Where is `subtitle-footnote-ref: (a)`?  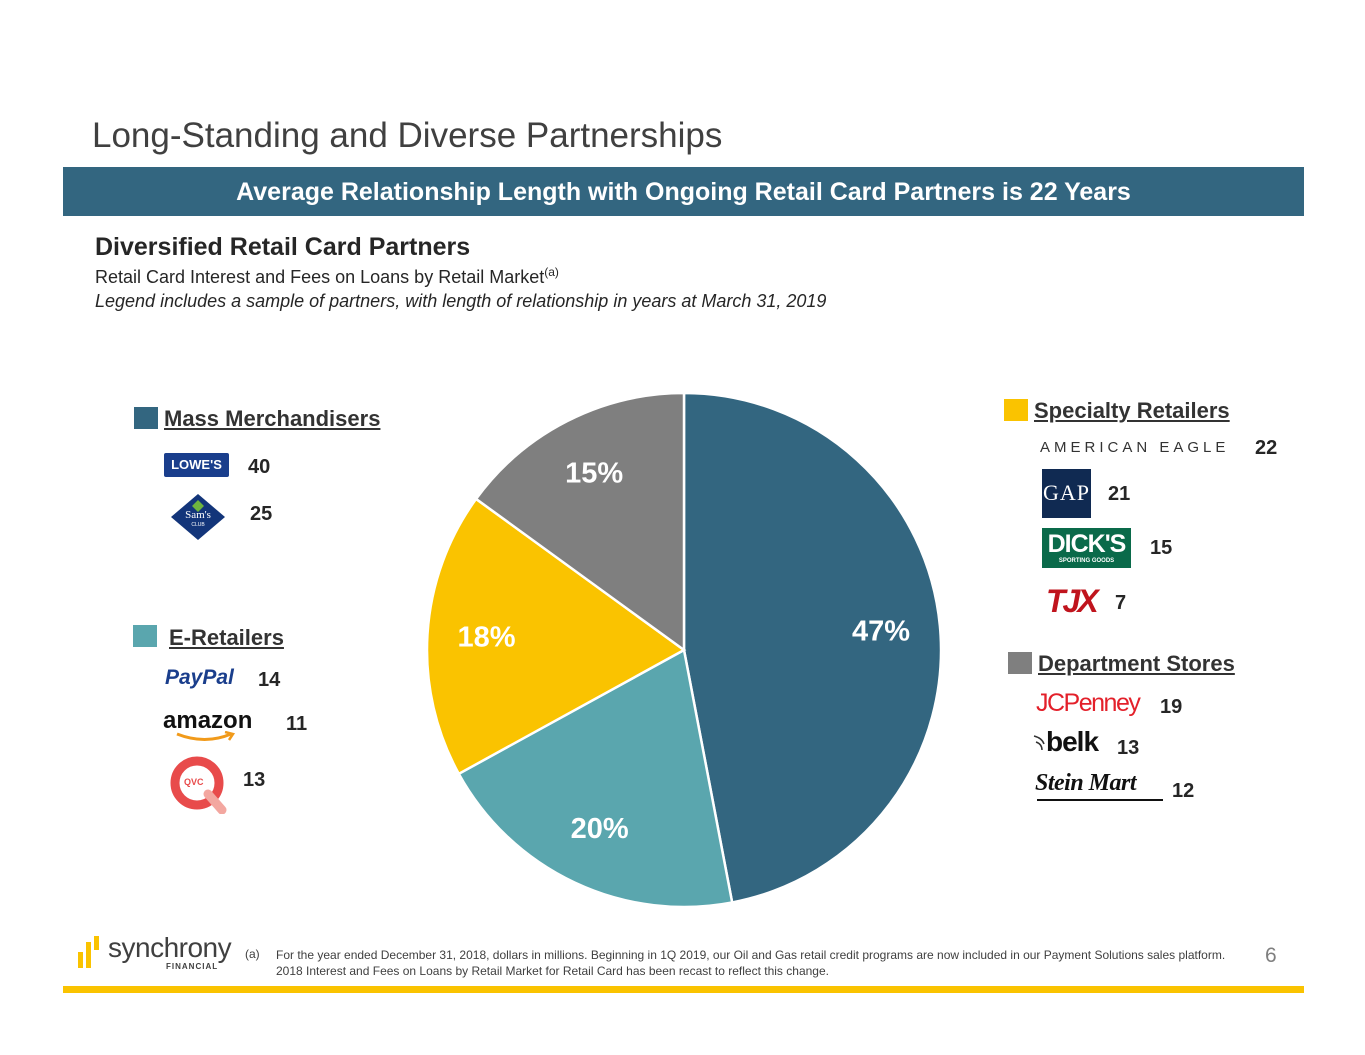
subtitle-footnote-ref: (a) is located at coordinates (551, 272).